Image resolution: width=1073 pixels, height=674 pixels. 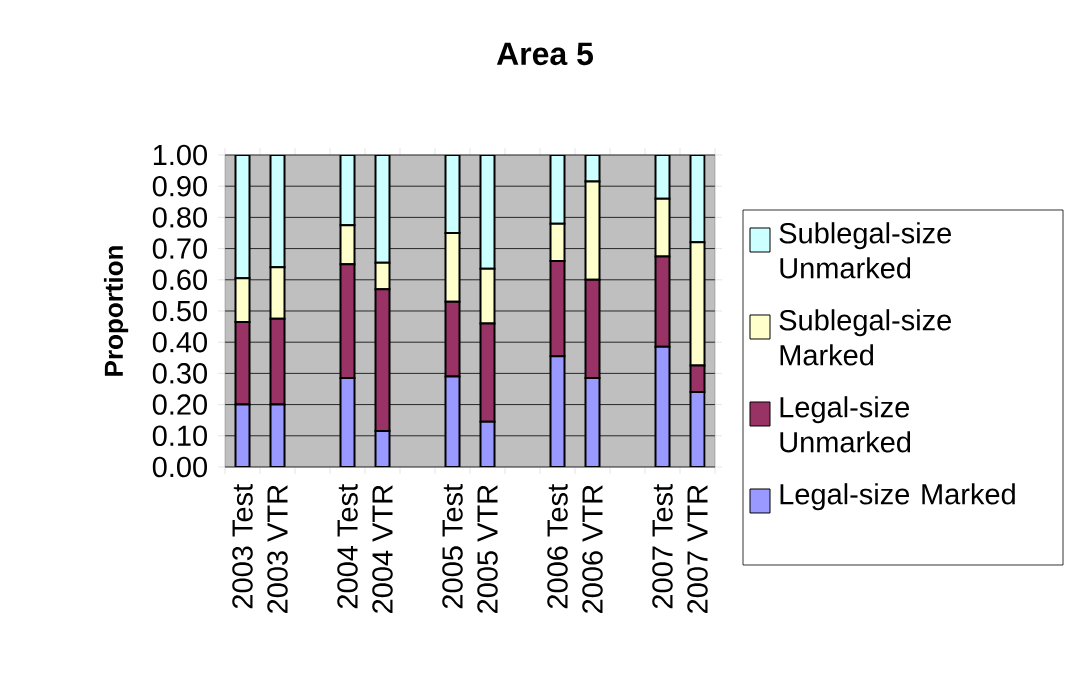 What do you see at coordinates (487, 549) in the screenshot?
I see `x-tick-label: 2005 VTR` at bounding box center [487, 549].